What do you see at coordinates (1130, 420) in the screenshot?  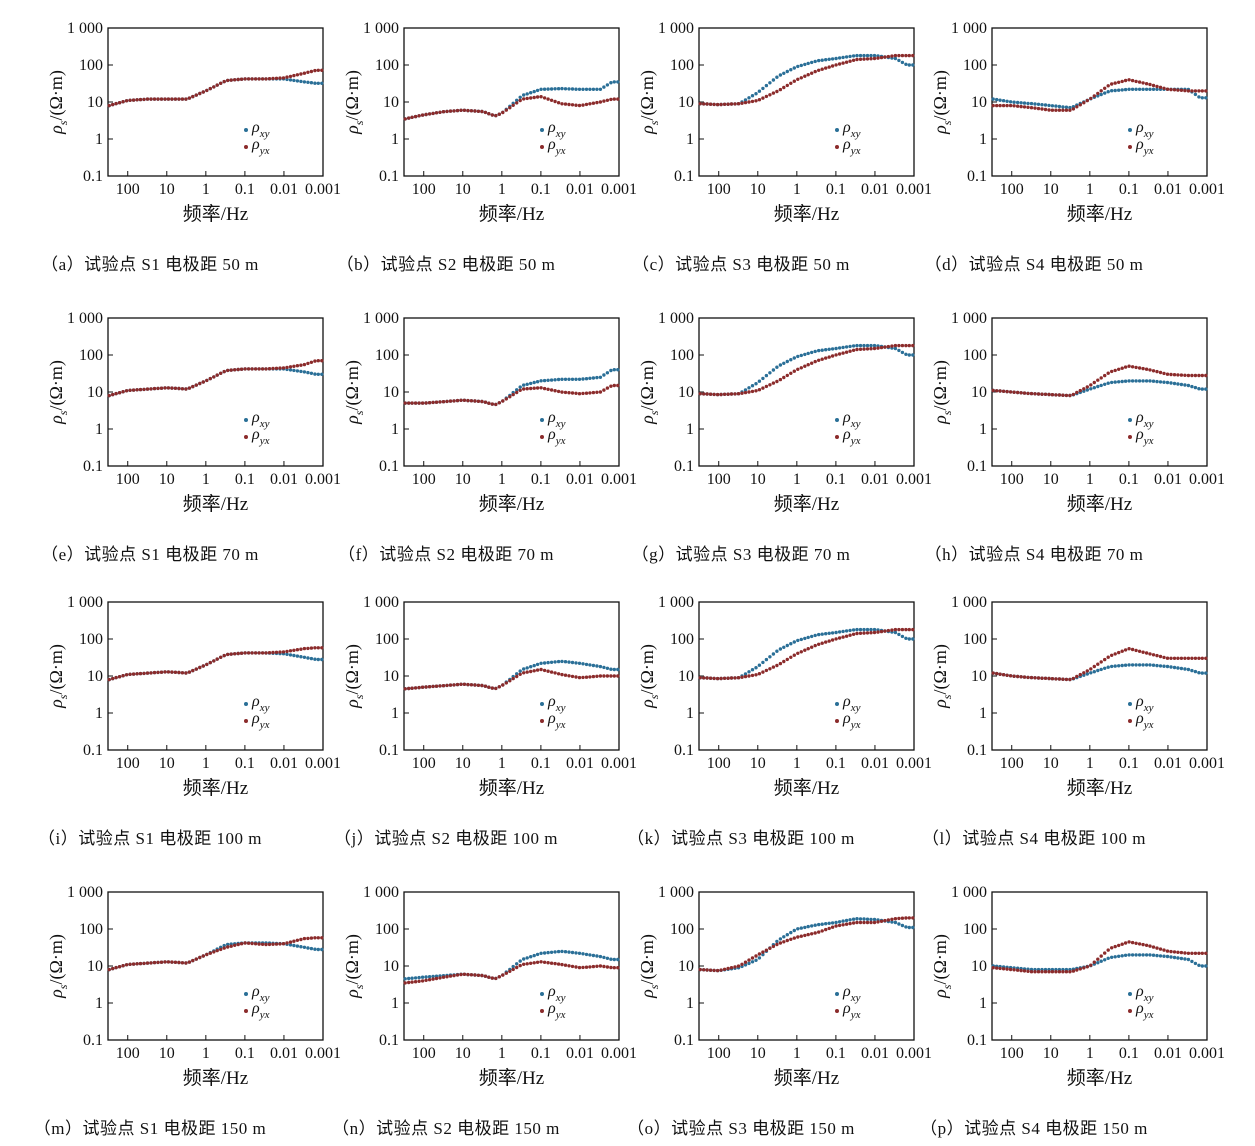 I see `legend-marker` at bounding box center [1130, 420].